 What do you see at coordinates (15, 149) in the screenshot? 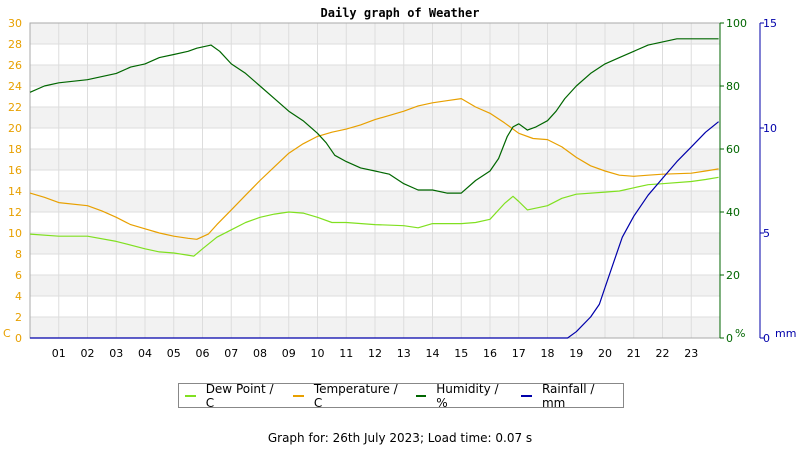
I see `left-axis-tick-label: 18` at bounding box center [15, 149].